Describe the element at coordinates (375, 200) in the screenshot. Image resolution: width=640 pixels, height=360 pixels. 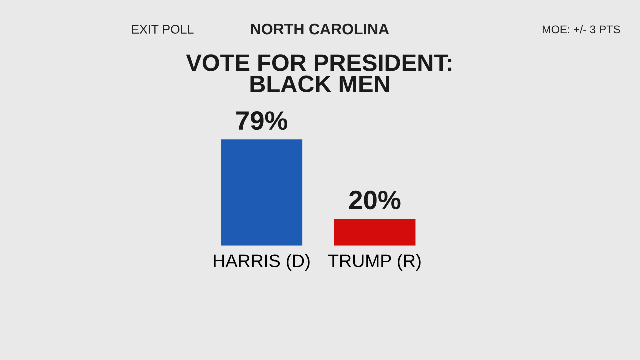
I see `data-label: 20%` at that location.